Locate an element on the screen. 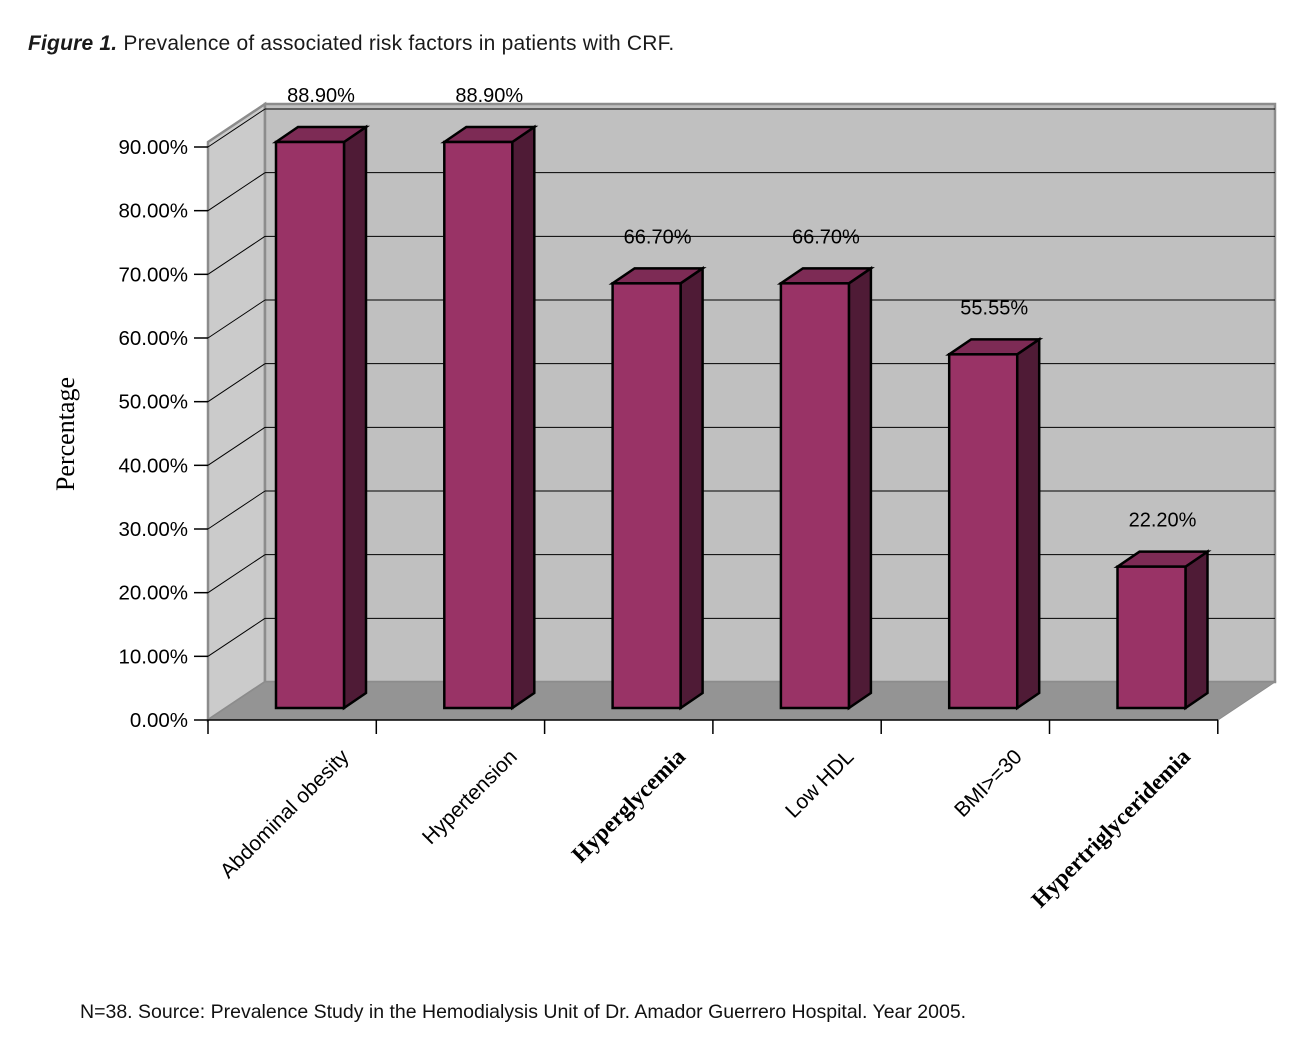  y-tick-label: 40.00% is located at coordinates (153, 465).